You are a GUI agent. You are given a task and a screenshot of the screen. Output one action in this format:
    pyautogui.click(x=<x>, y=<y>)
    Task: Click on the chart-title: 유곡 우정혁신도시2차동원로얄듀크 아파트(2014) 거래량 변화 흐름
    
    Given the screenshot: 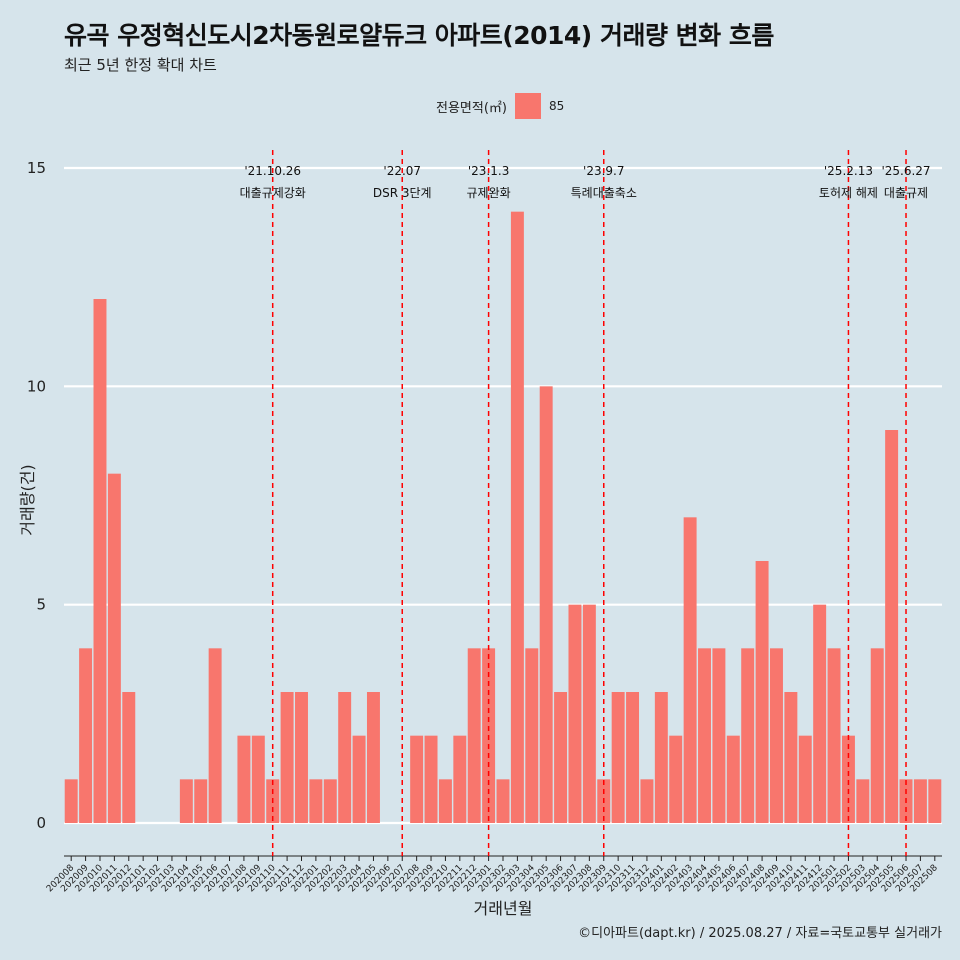 What is the action you would take?
    pyautogui.click(x=419, y=35)
    